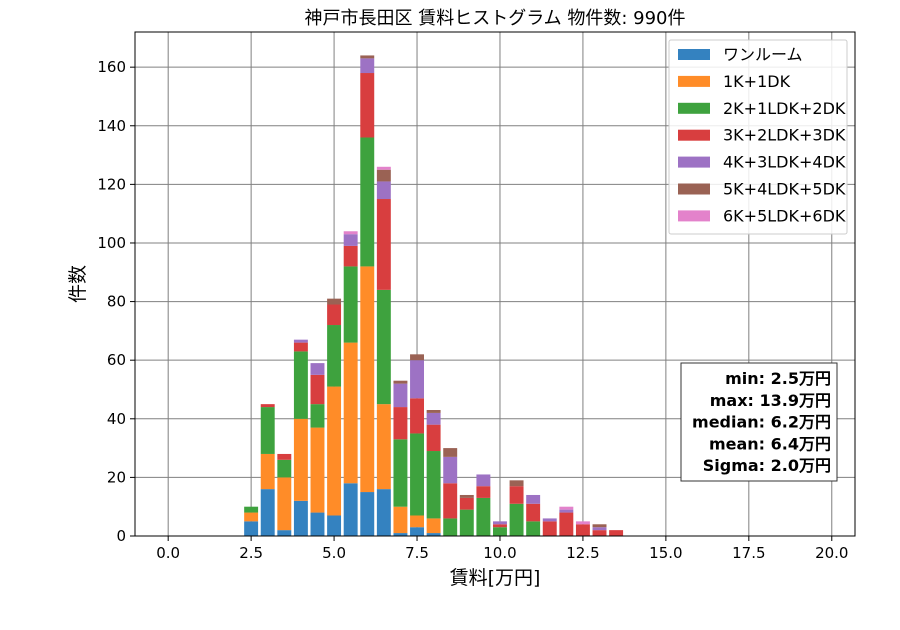 Image resolution: width=900 pixels, height=630 pixels. I want to click on legend-label: 1K+1DK, so click(757, 81).